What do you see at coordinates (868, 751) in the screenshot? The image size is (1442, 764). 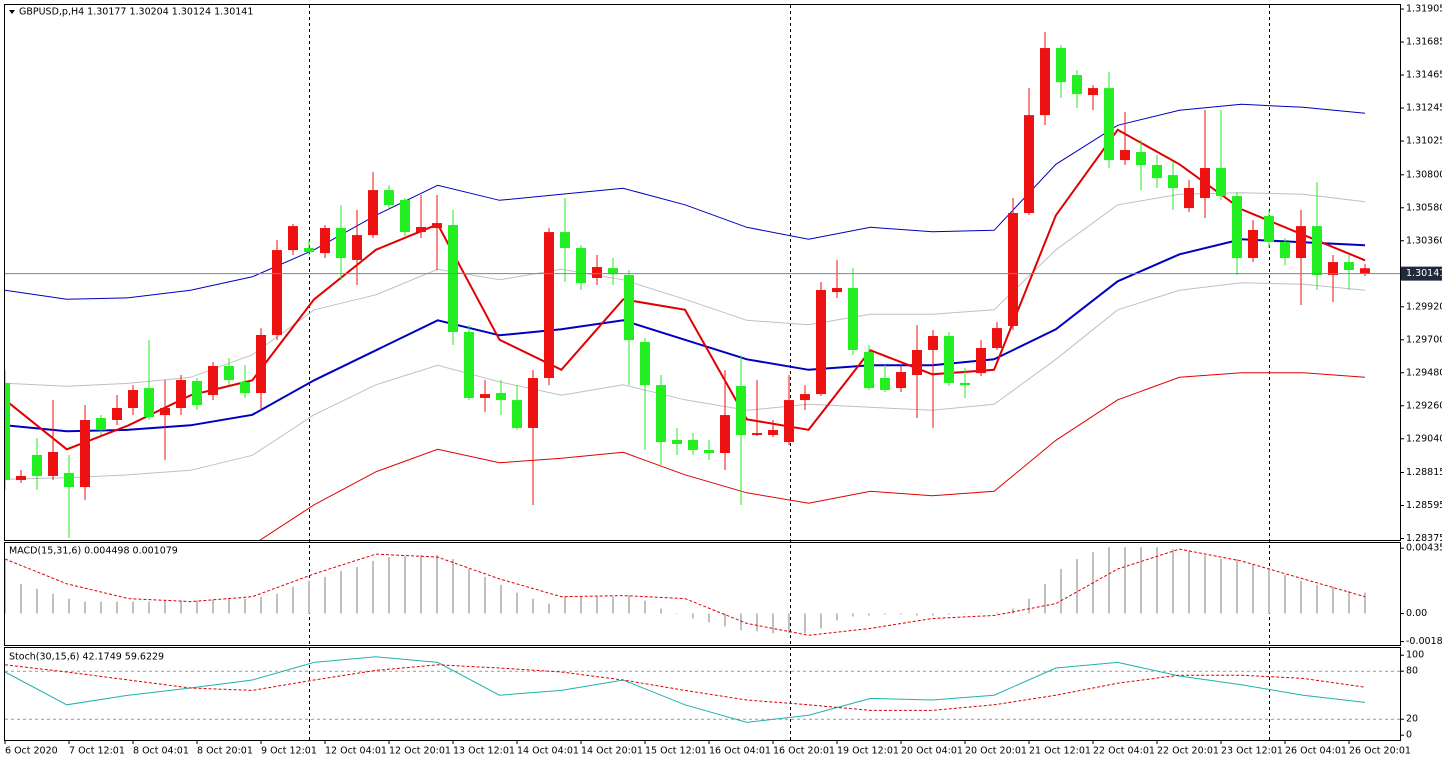 I see `x-tick-label: 19 Oct 12:01` at bounding box center [868, 751].